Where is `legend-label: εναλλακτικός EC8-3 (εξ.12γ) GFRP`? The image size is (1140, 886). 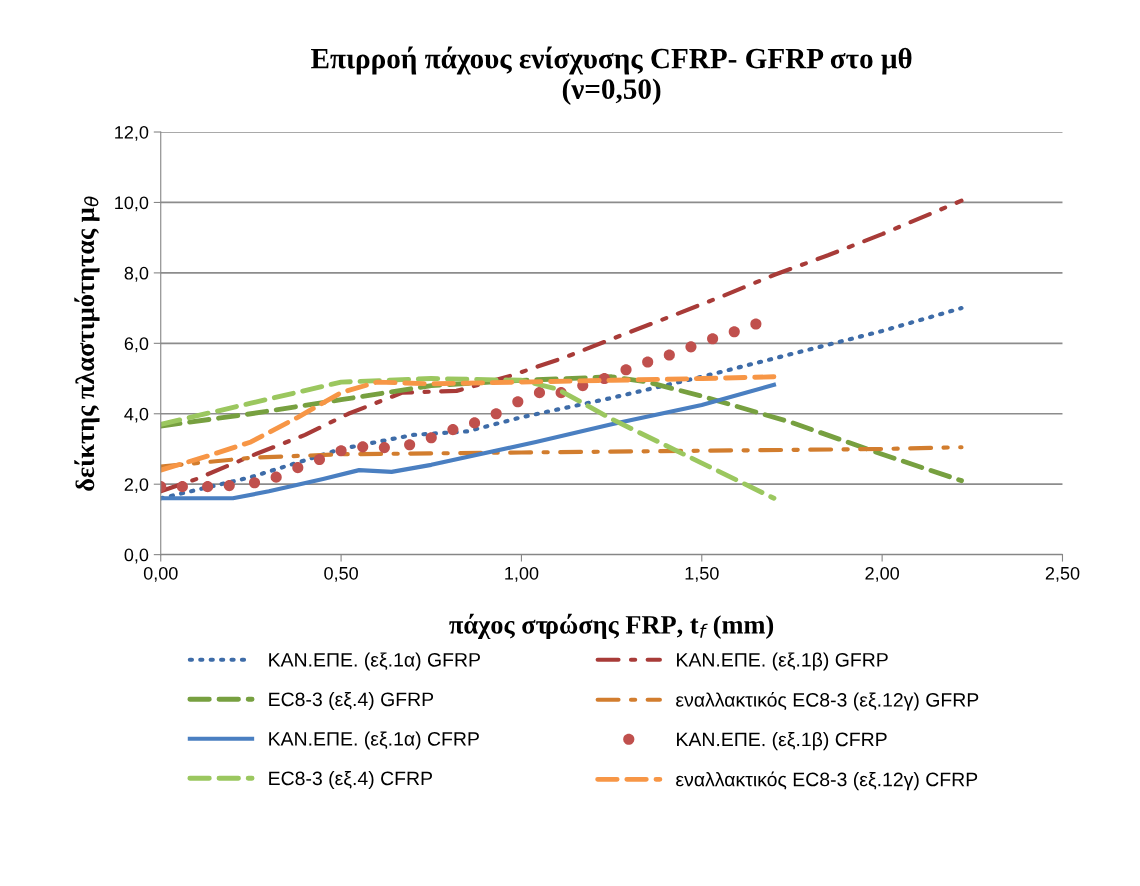
legend-label: εναλλακτικός EC8-3 (εξ.12γ) GFRP is located at coordinates (827, 701).